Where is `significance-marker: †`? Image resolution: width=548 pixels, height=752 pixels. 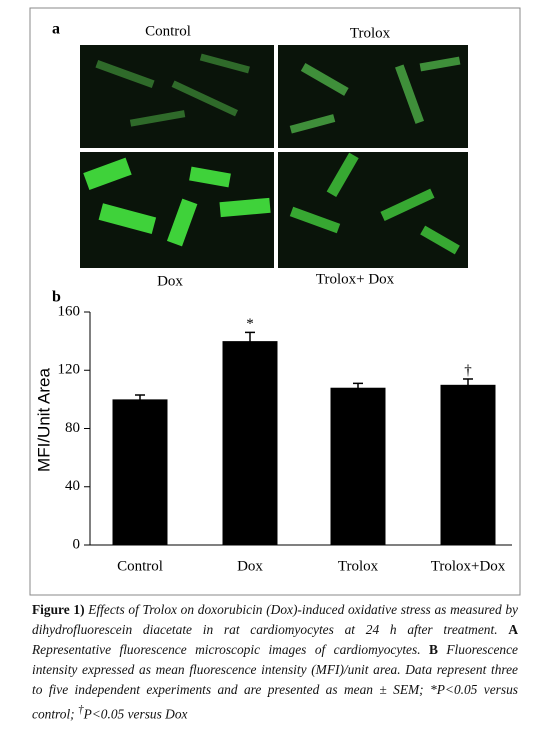
significance-marker: † is located at coordinates (468, 370).